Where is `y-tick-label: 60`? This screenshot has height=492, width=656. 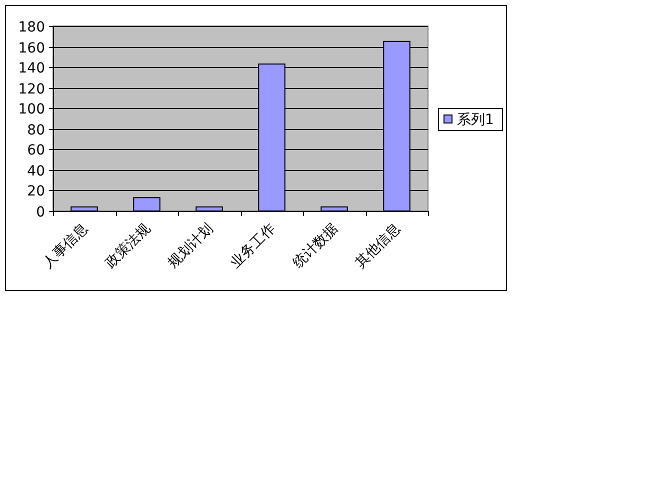
y-tick-label: 60 is located at coordinates (36, 150).